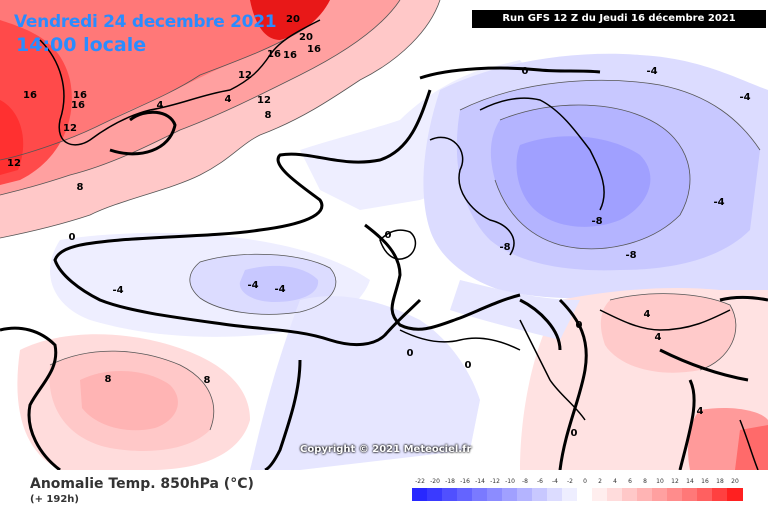 Image resolution: width=768 pixels, height=512 pixels. I want to click on legend-label: -10, so click(510, 481).